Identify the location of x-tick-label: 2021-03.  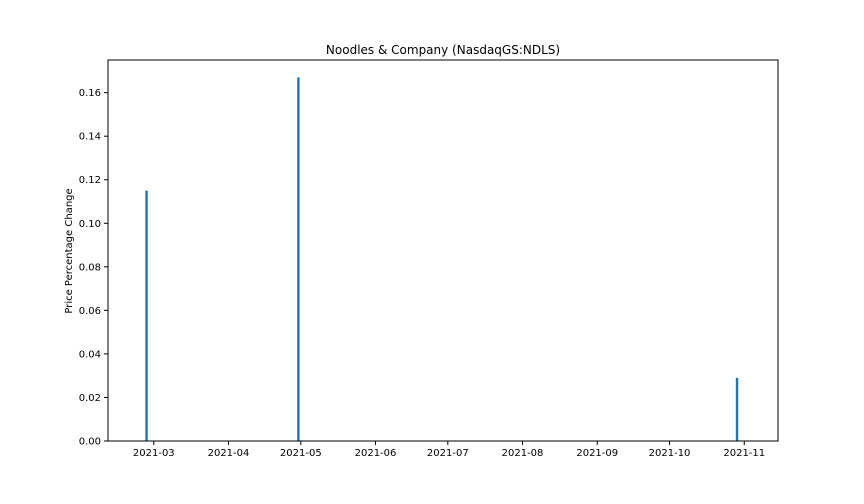
(154, 453).